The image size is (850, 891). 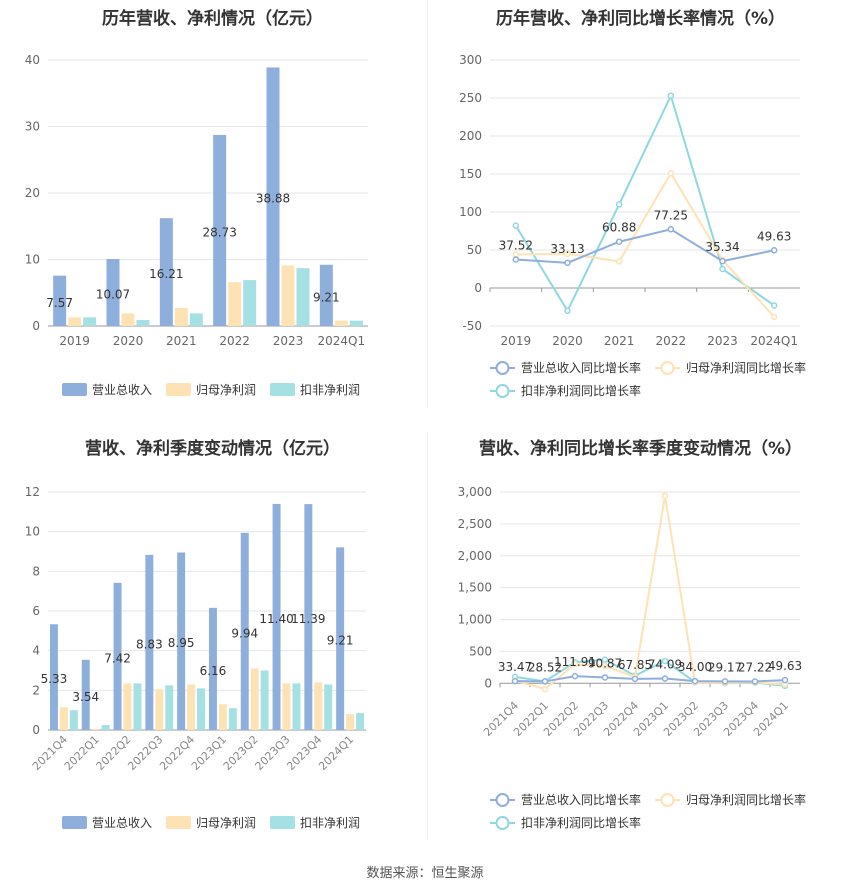 I want to click on data-label: 74.09, so click(x=665, y=665).